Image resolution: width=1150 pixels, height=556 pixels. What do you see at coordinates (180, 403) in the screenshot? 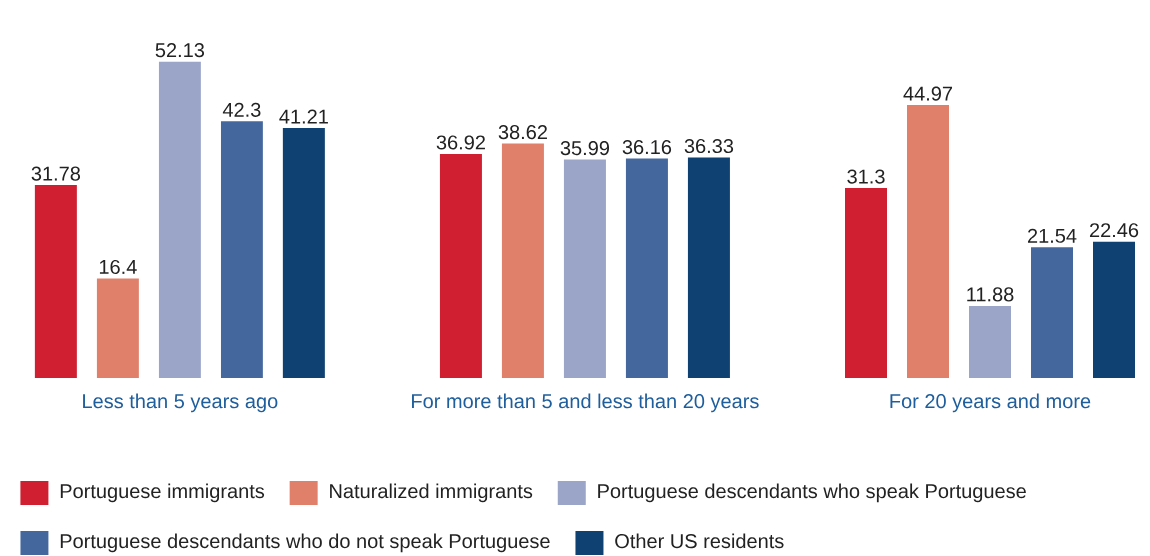
I see `x-tick-label: Less than 5 years ago` at bounding box center [180, 403].